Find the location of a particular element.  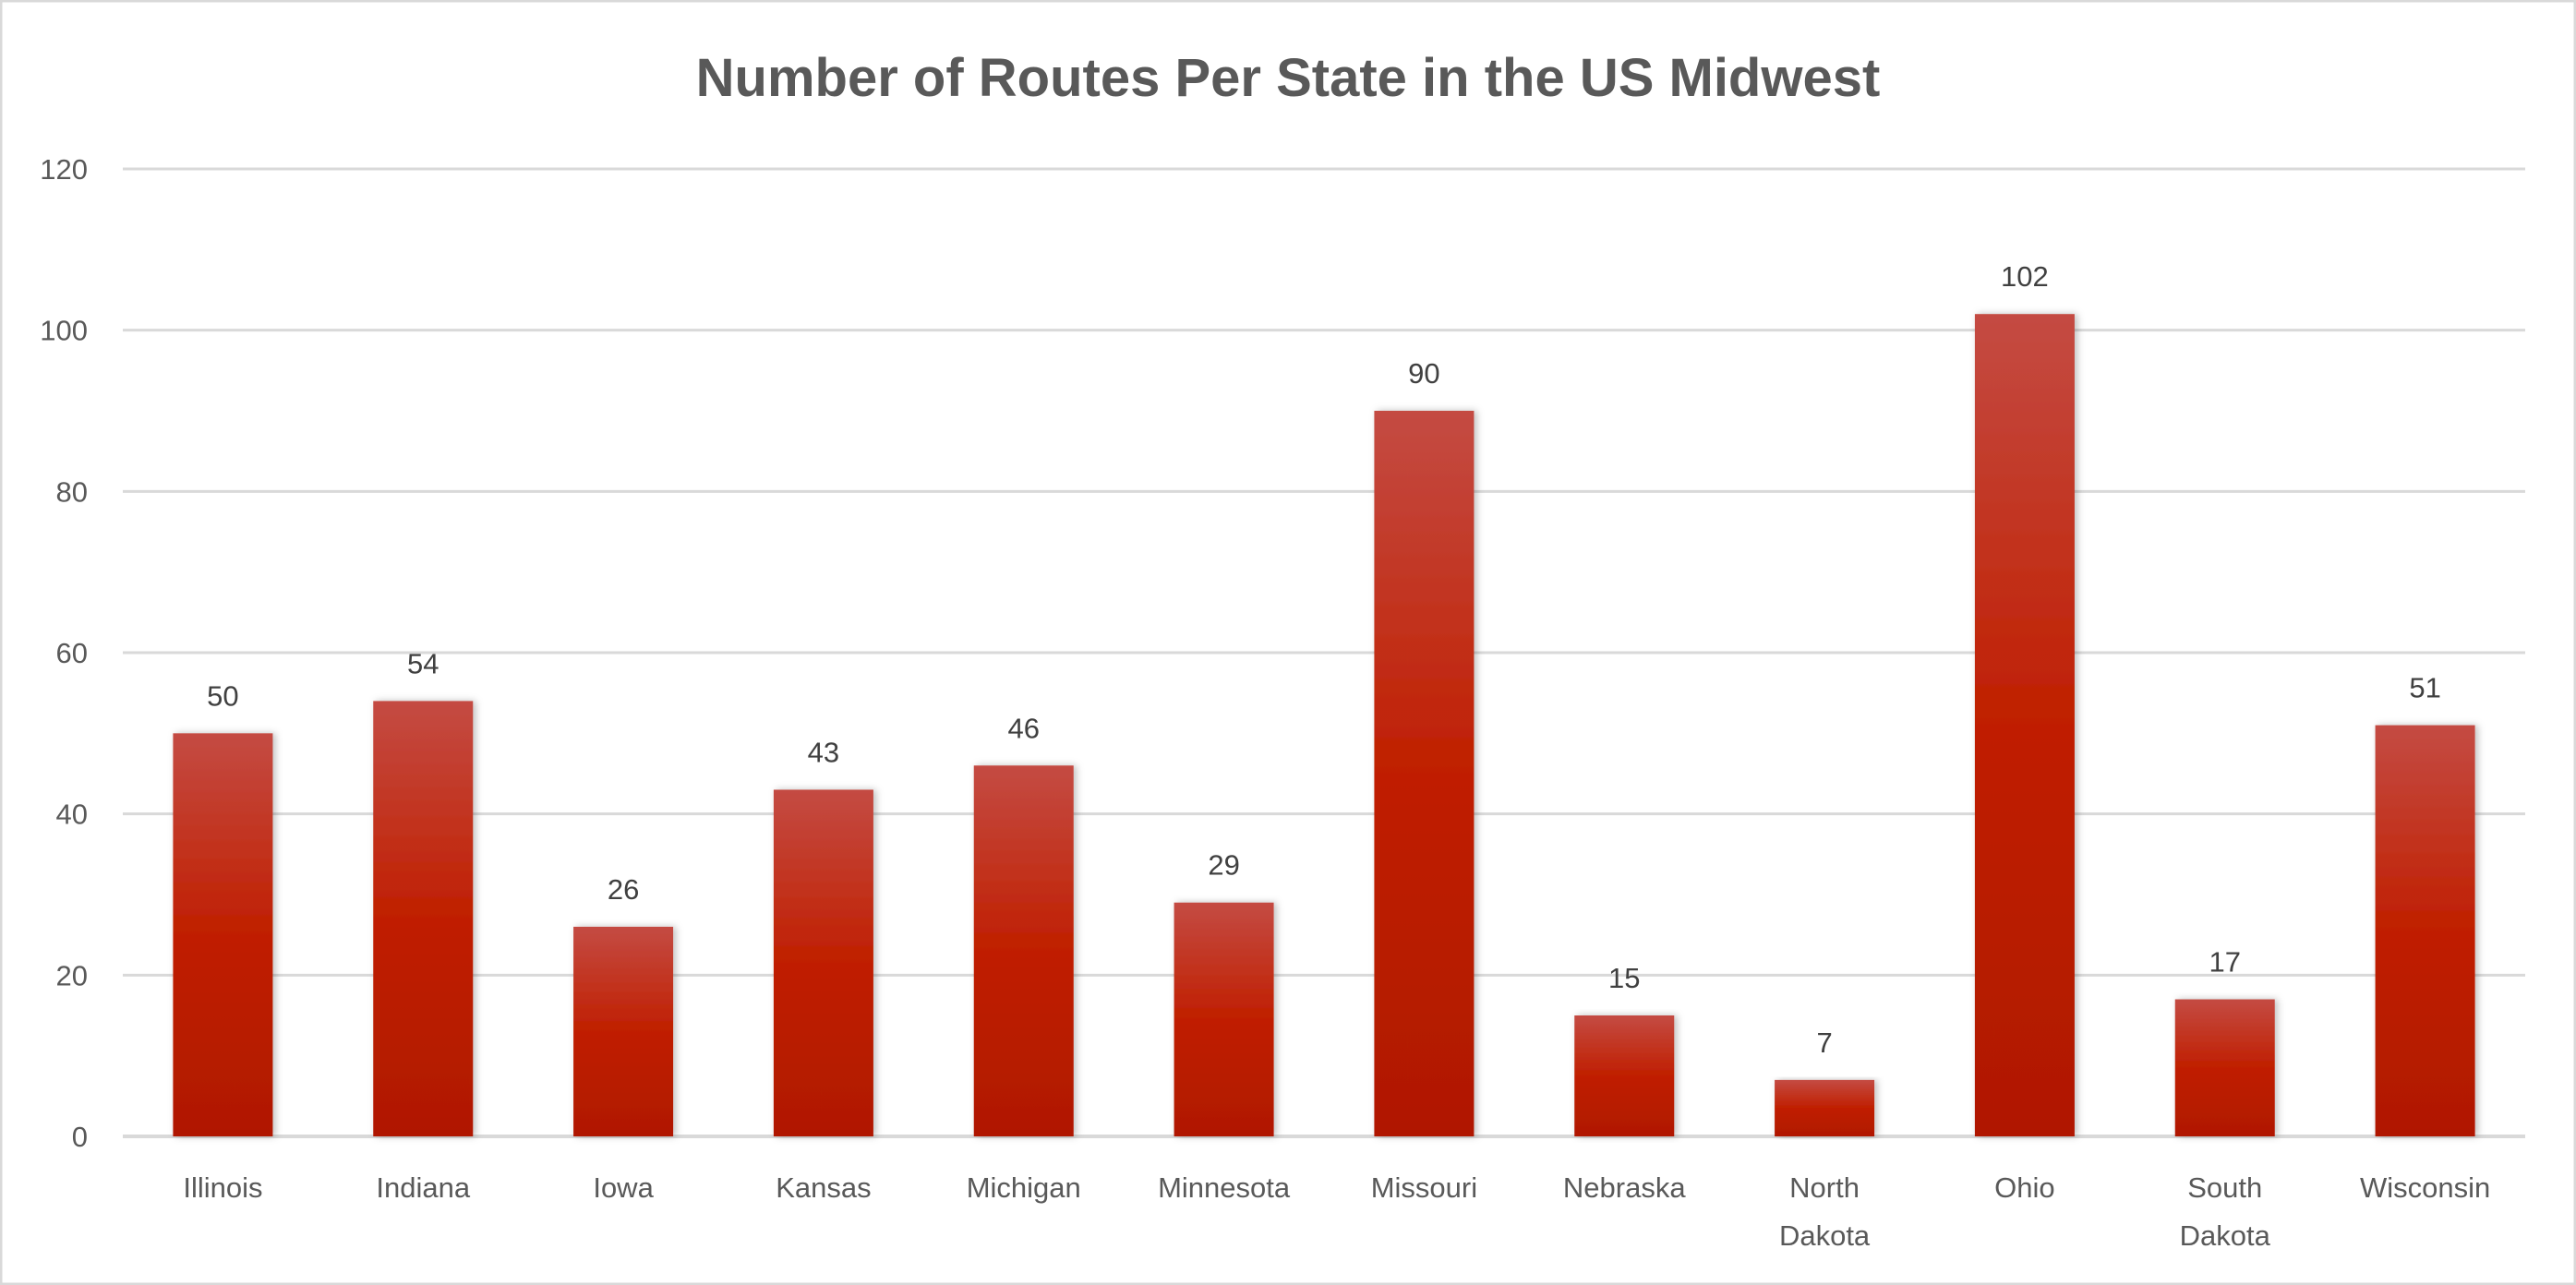

x-tick-label: Michigan is located at coordinates (1024, 1187).